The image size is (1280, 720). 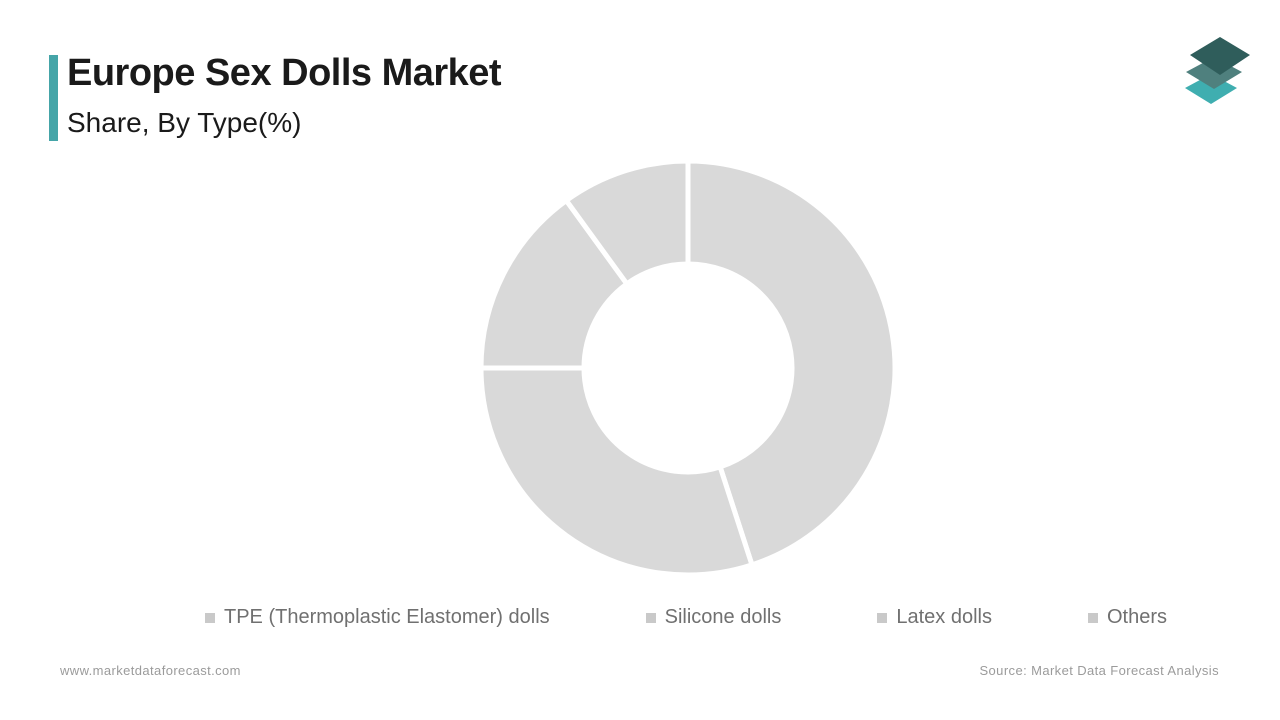 I want to click on page-subtitle: Share, By Type(%), so click(x=184, y=122).